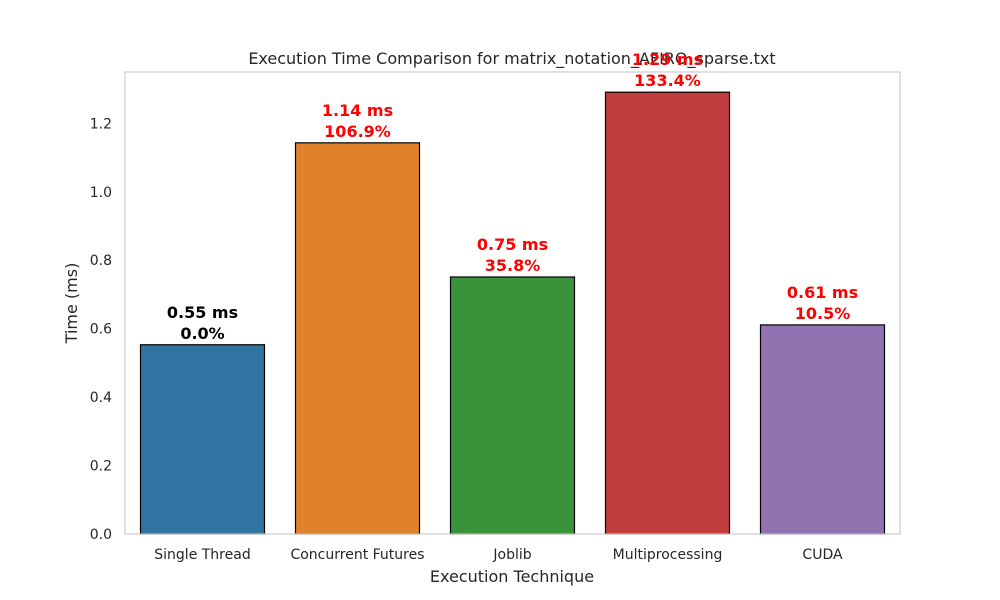 This screenshot has width=1000, height=600. Describe the element at coordinates (357, 110) in the screenshot. I see `value-label: 1.14 ms` at that location.